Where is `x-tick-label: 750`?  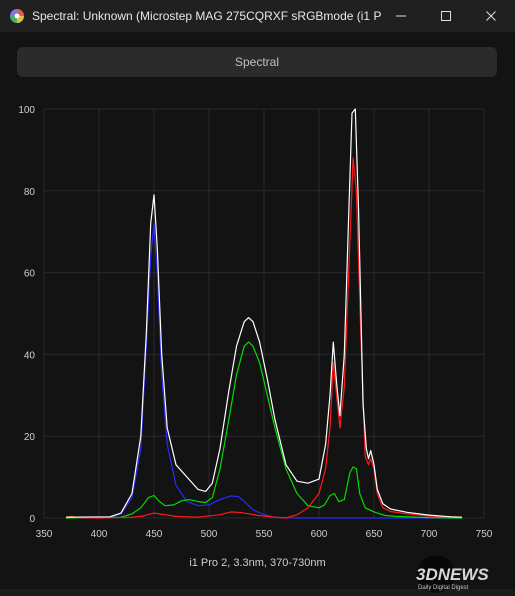 x-tick-label: 750 is located at coordinates (484, 534).